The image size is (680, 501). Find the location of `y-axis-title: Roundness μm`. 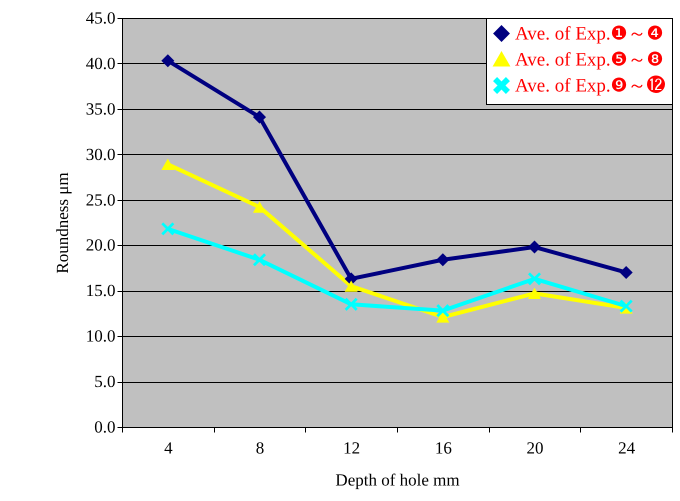

y-axis-title: Roundness μm is located at coordinates (62, 223).